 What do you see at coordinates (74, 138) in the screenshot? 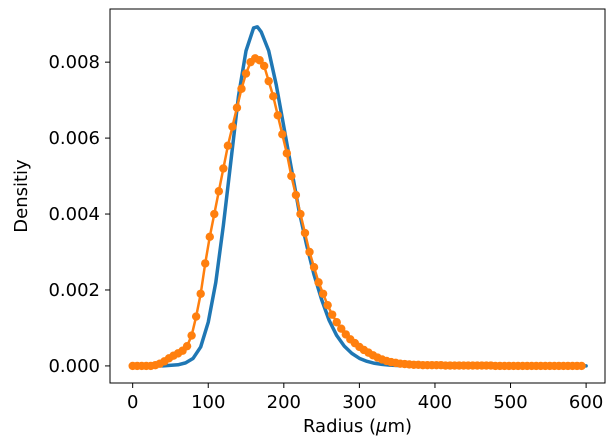
I see `y-tick-label: 0.006` at bounding box center [74, 138].